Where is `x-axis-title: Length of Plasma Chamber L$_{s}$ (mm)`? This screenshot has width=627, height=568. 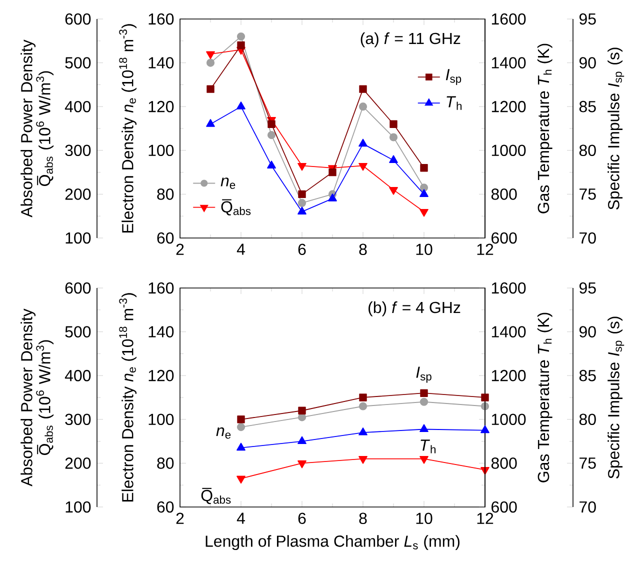 x-axis-title: Length of Plasma Chamber L$_{s}$ (mm) is located at coordinates (333, 542).